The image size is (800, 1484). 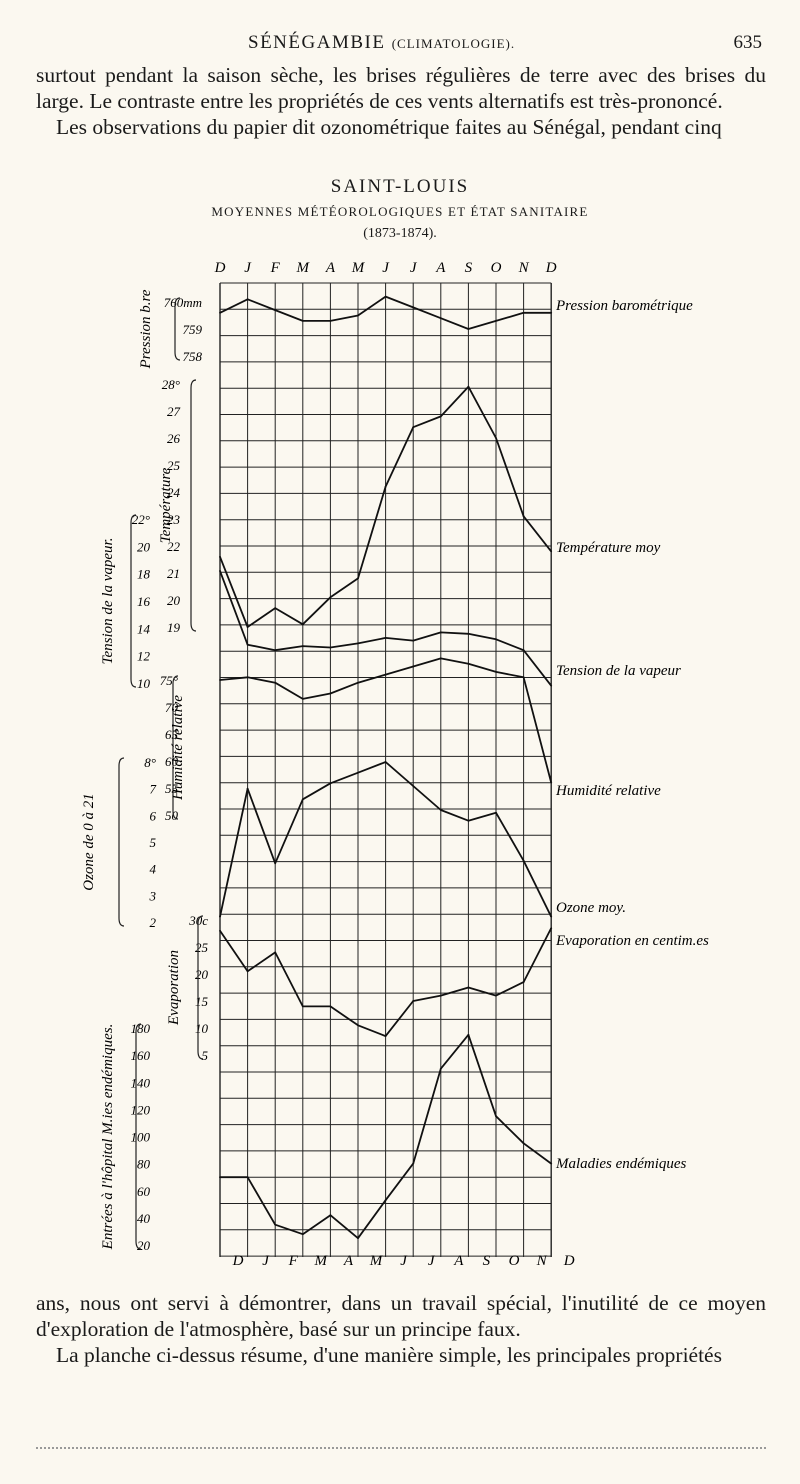 What do you see at coordinates (193, 356) in the screenshot?
I see `tick-label: 758` at bounding box center [193, 356].